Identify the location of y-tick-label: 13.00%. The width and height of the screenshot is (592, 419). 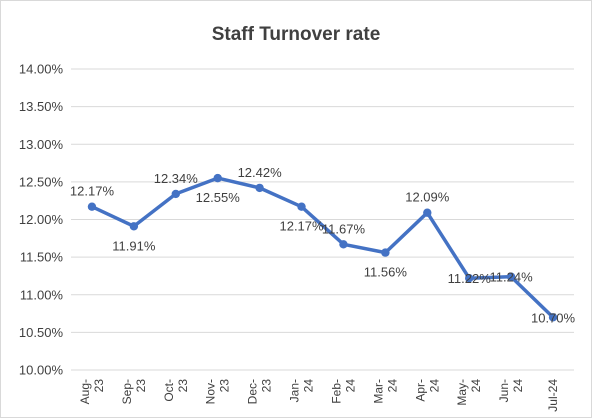
(41, 144).